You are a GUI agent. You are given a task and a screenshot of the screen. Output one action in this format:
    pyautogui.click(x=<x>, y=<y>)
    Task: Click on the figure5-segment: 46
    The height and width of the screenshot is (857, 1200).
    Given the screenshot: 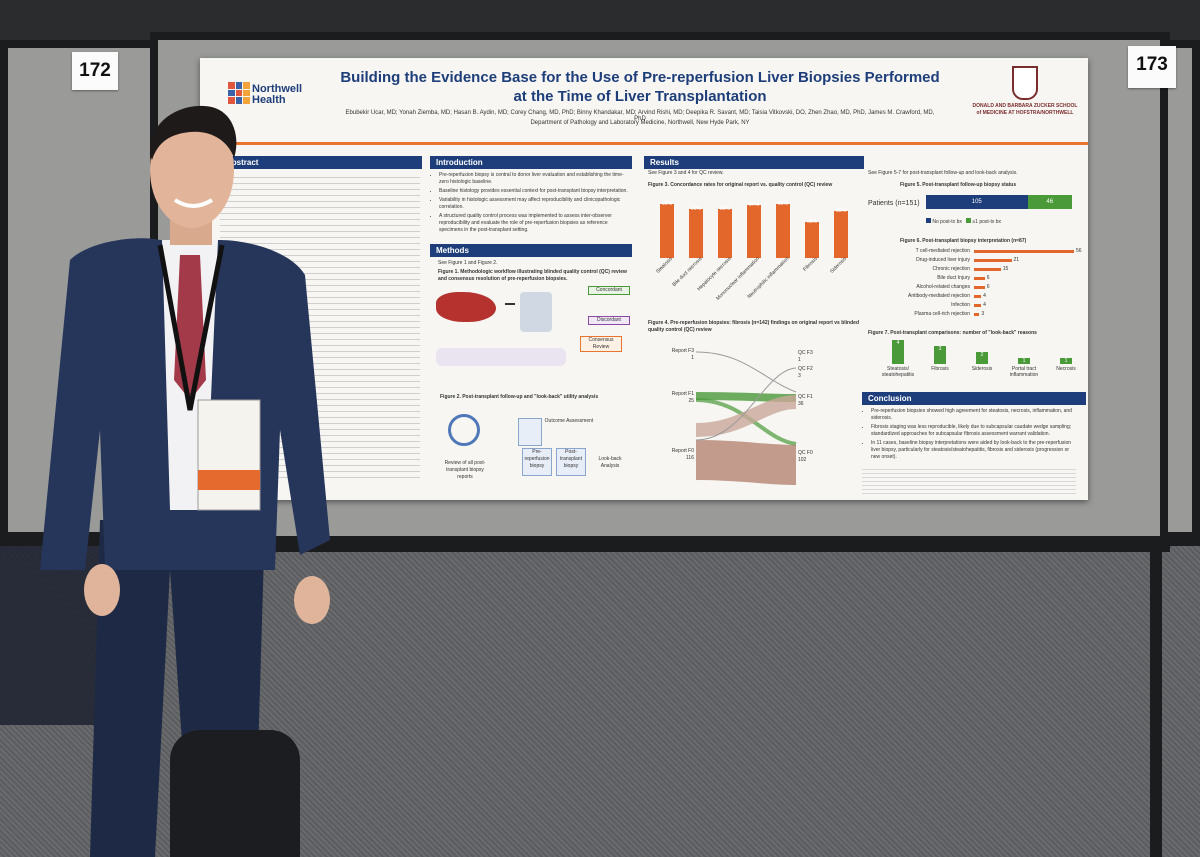 What is the action you would take?
    pyautogui.click(x=1049, y=202)
    